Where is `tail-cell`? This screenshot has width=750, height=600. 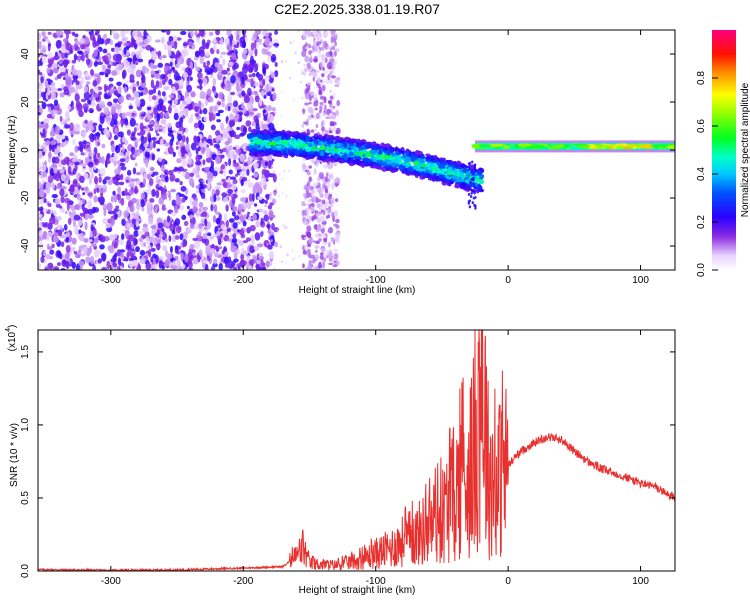
tail-cell is located at coordinates (471, 196).